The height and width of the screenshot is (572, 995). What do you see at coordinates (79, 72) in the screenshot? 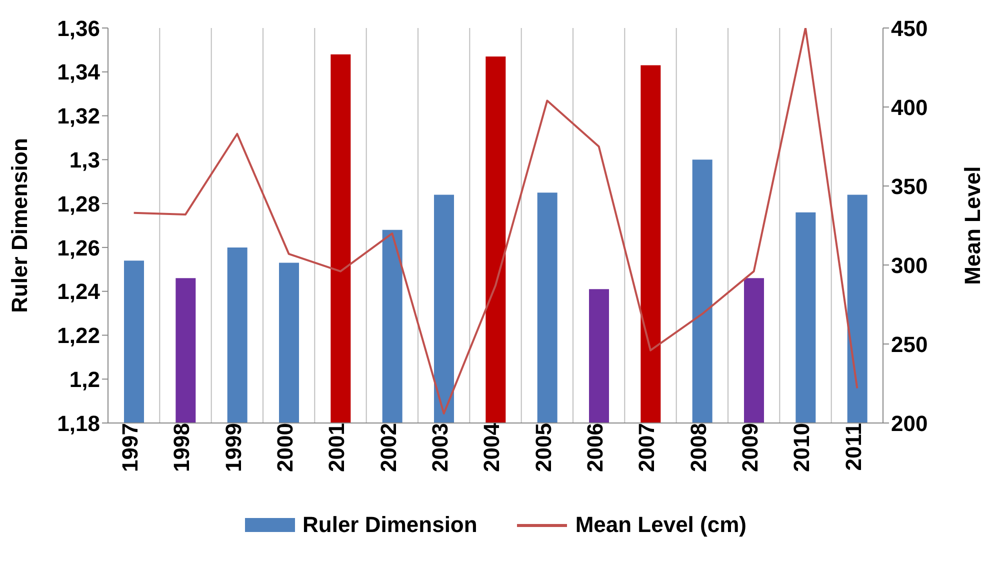
I see `y-tick-label: 1,34` at bounding box center [79, 72].